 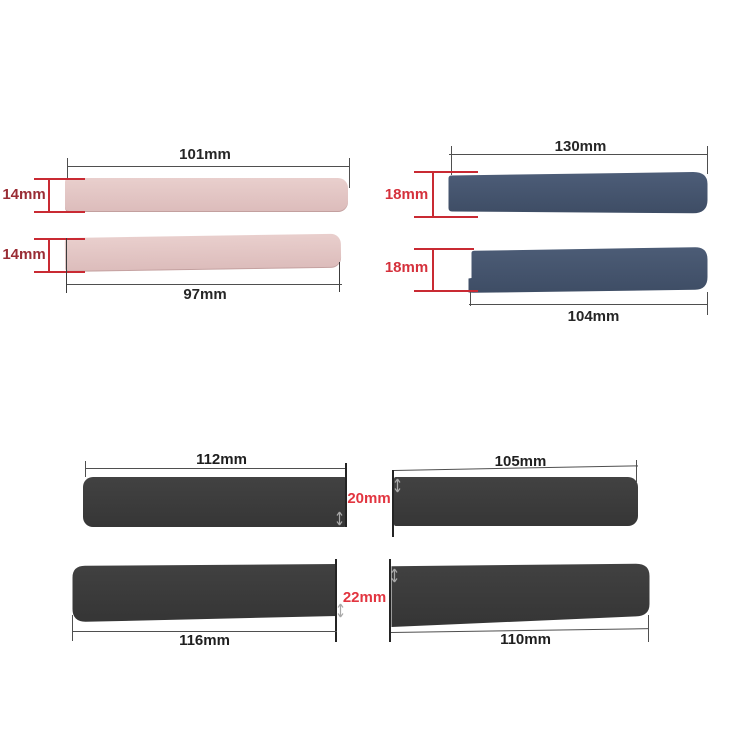 I want to click on band20-left-length-label: 112mm, so click(x=221, y=459).